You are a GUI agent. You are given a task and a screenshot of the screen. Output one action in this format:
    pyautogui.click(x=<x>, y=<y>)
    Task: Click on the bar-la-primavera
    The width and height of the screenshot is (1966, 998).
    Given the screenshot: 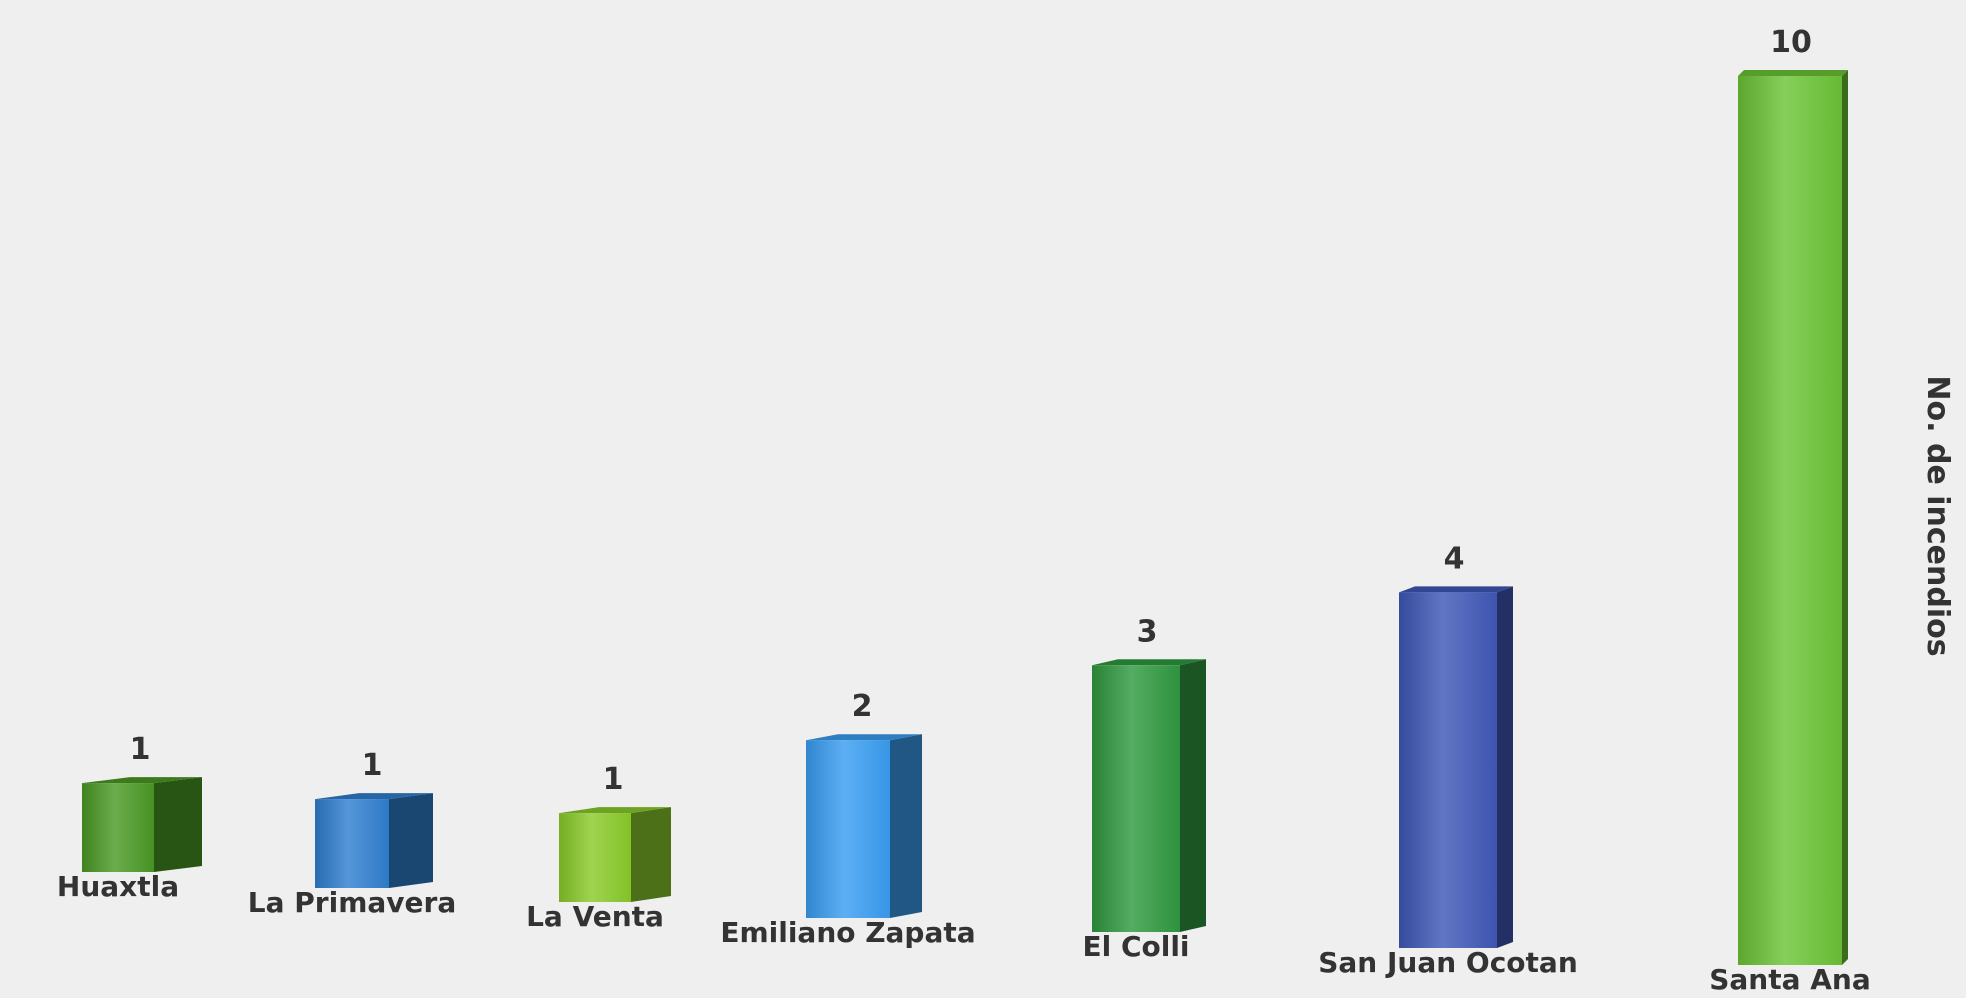 What is the action you would take?
    pyautogui.click(x=374, y=840)
    